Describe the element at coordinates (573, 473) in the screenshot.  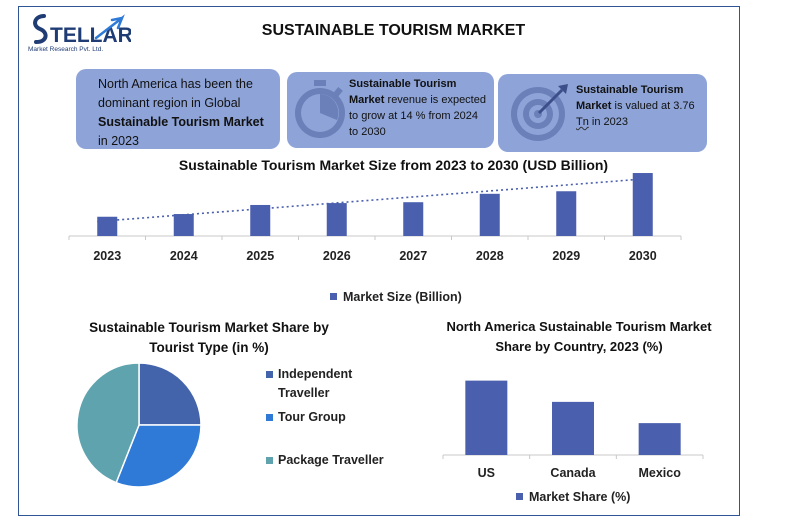
I see `country-share-tick-label: Canada` at that location.